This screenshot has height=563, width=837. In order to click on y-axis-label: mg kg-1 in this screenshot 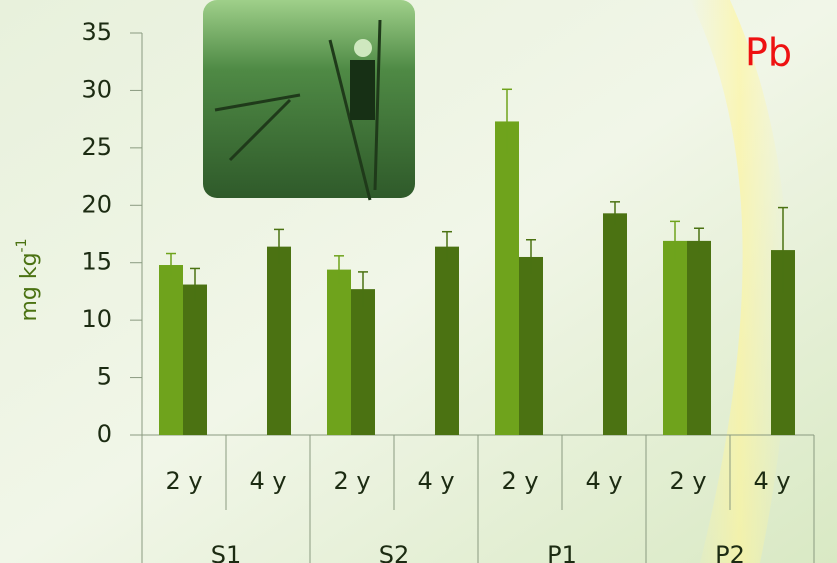, I will do `click(28, 279)`.